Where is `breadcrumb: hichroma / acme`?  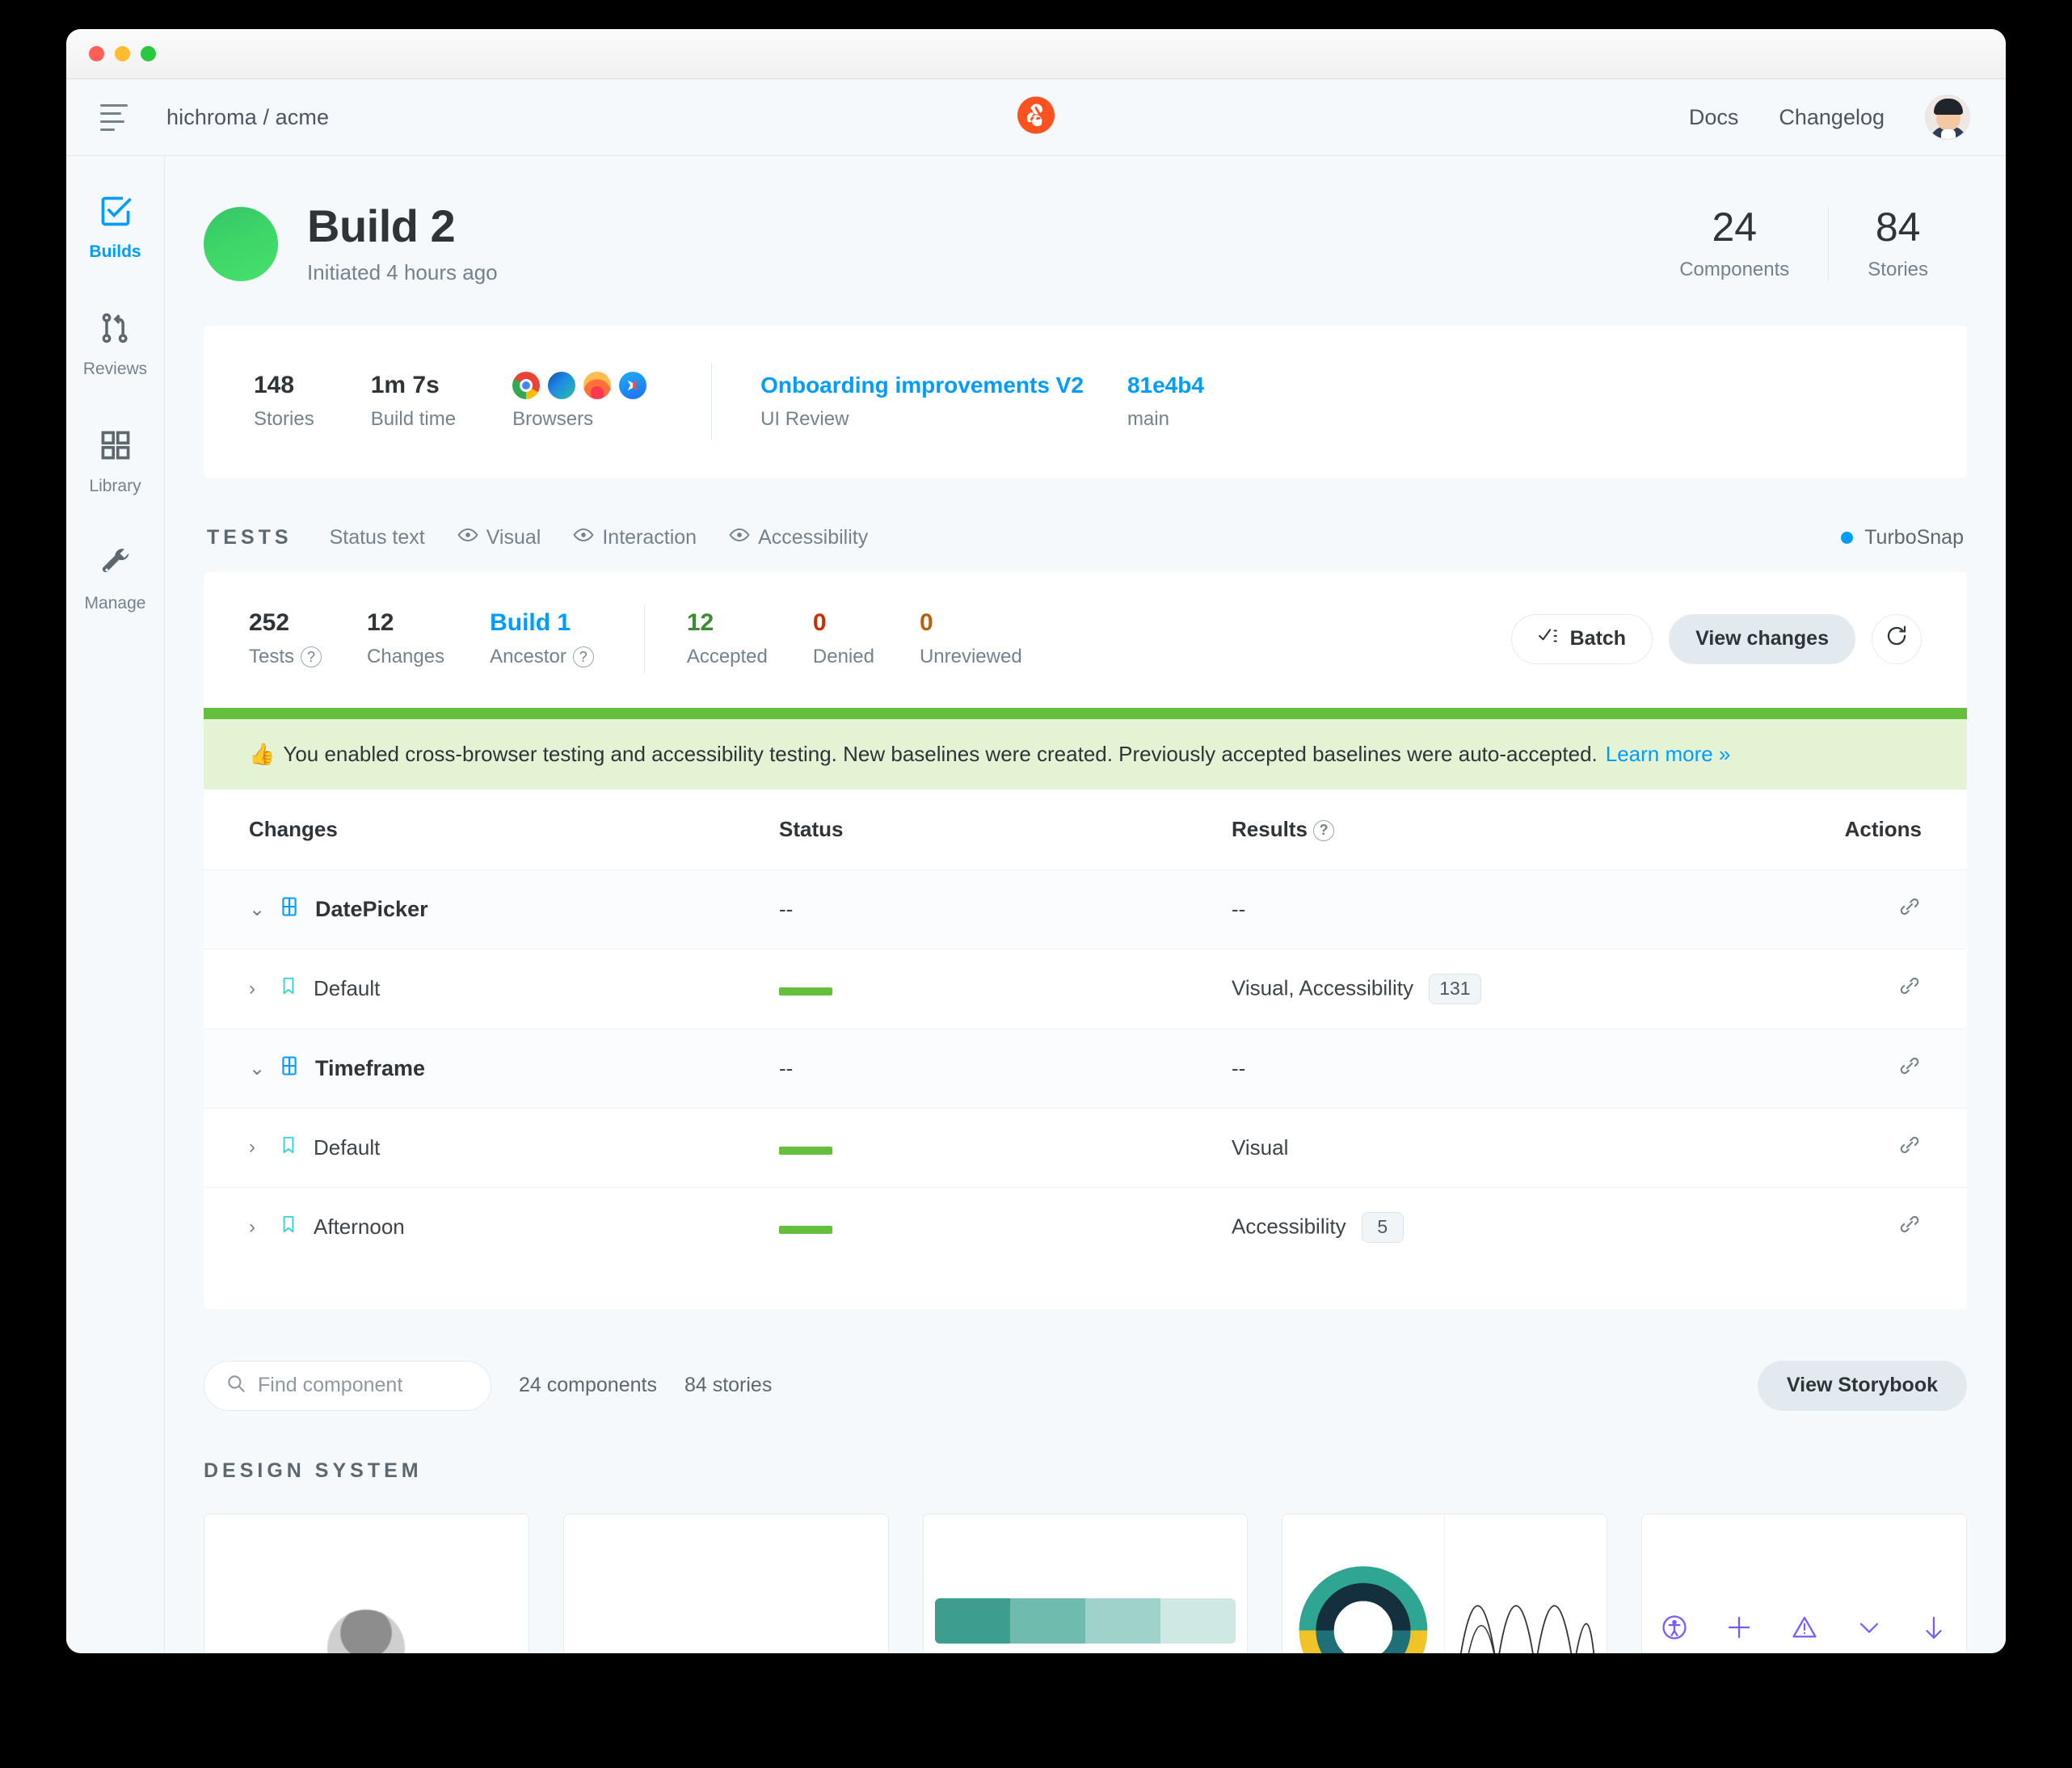 breadcrumb: hichroma / acme is located at coordinates (248, 116).